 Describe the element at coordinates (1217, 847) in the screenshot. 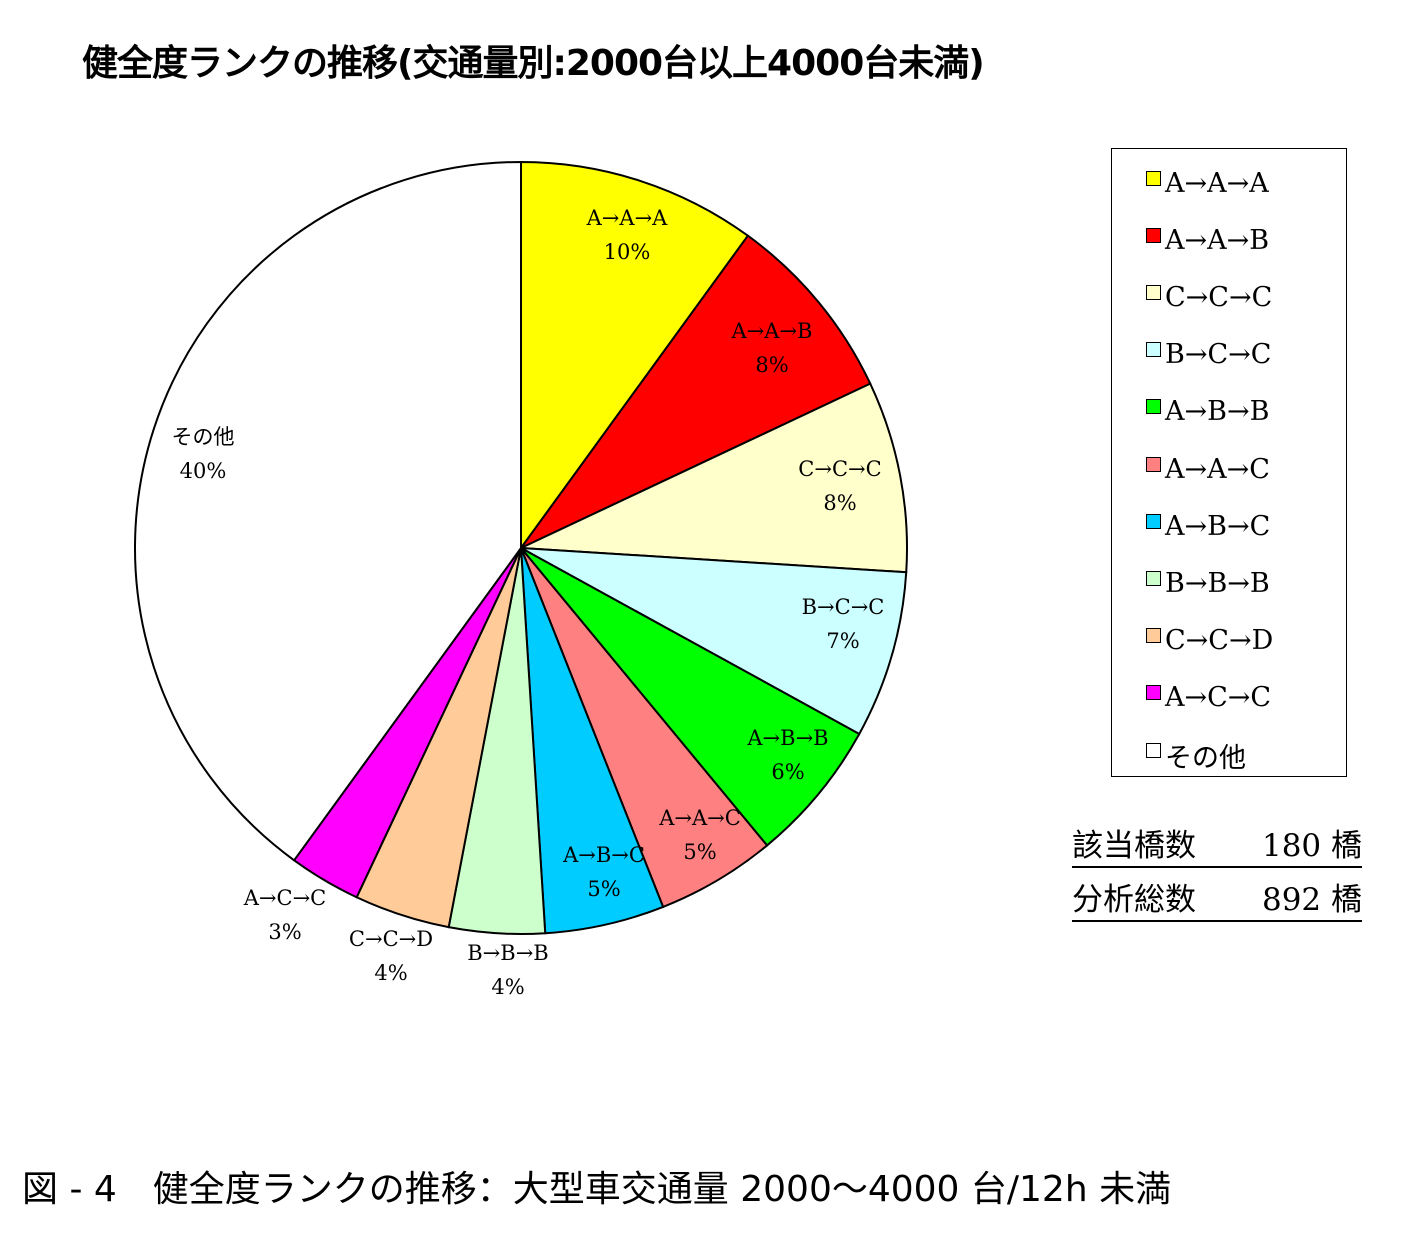

I see `applicable-bridges-row: 該当橋数 180 橋` at that location.